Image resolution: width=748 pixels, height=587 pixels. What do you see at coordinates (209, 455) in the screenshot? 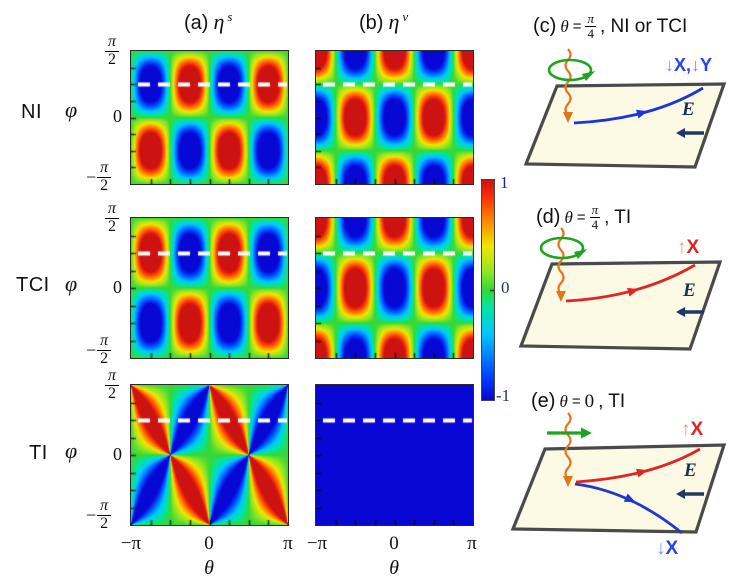
I see `heatmap-ti-eta-s` at bounding box center [209, 455].